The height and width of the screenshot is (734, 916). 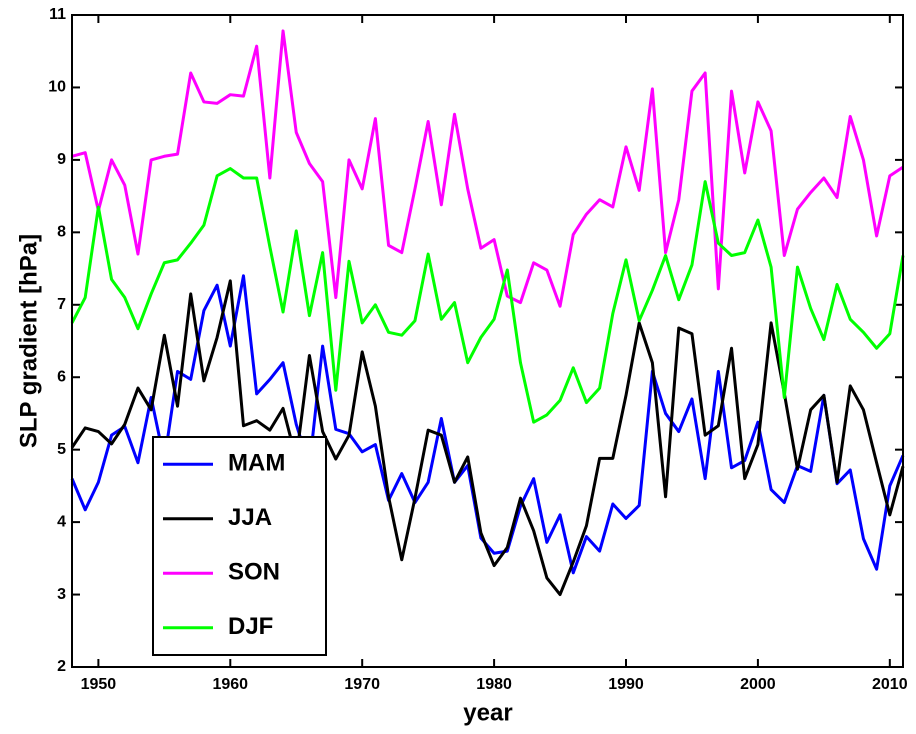 I want to click on legend-label: SON, so click(x=254, y=572).